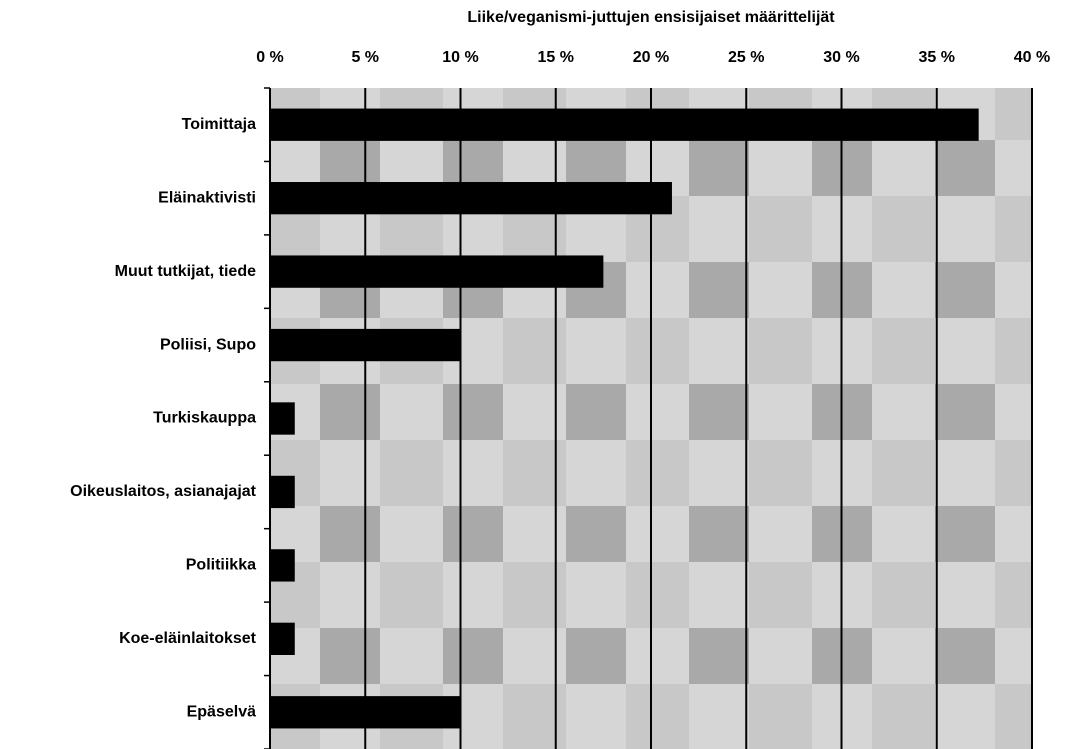  I want to click on x-tick-label: 15 %, so click(556, 57).